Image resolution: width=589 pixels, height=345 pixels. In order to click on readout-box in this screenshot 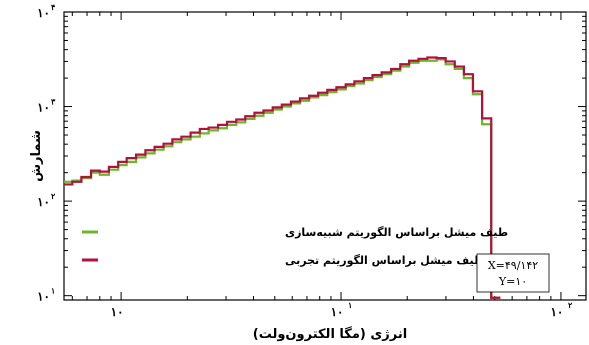, I will do `click(513, 273)`.